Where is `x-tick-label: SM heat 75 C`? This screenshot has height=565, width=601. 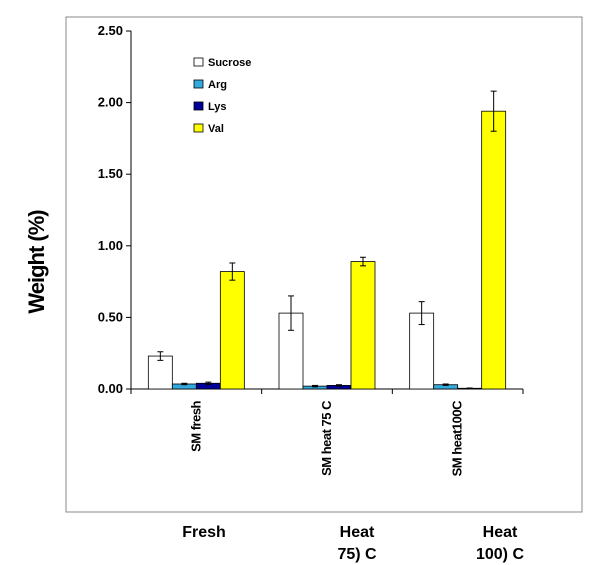 x-tick-label: SM heat 75 C is located at coordinates (326, 438).